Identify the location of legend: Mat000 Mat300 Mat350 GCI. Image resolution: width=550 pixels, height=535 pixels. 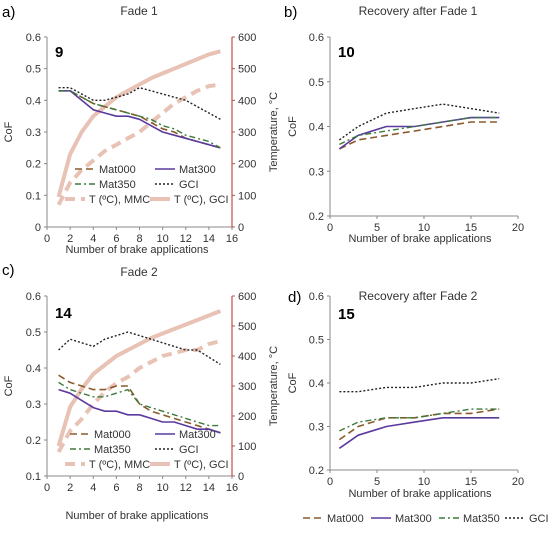
(426, 519).